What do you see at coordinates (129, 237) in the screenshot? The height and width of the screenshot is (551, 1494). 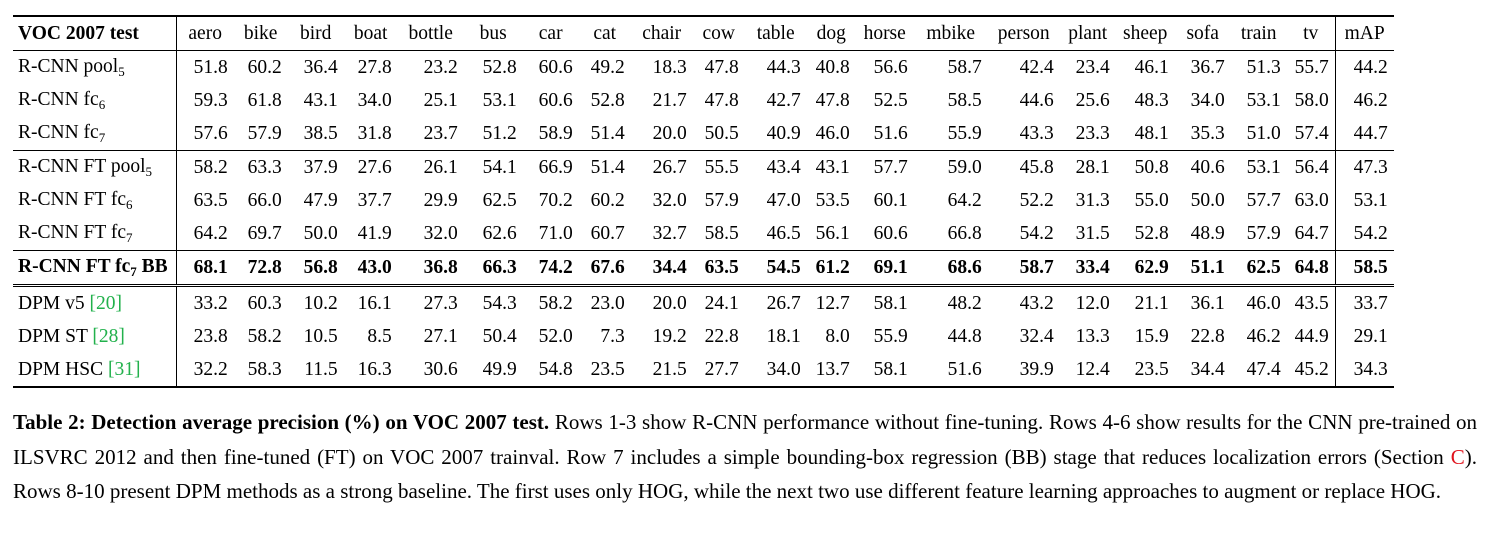 I see `row-label-subscript: 7` at bounding box center [129, 237].